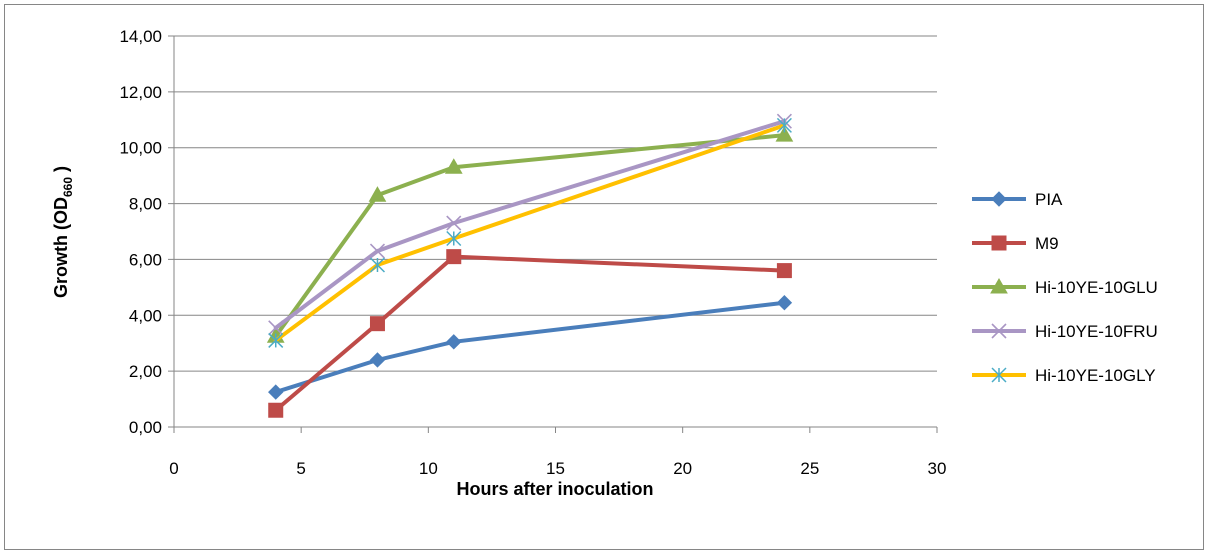  What do you see at coordinates (554, 489) in the screenshot?
I see `x-axis-title: Hours after inoculation` at bounding box center [554, 489].